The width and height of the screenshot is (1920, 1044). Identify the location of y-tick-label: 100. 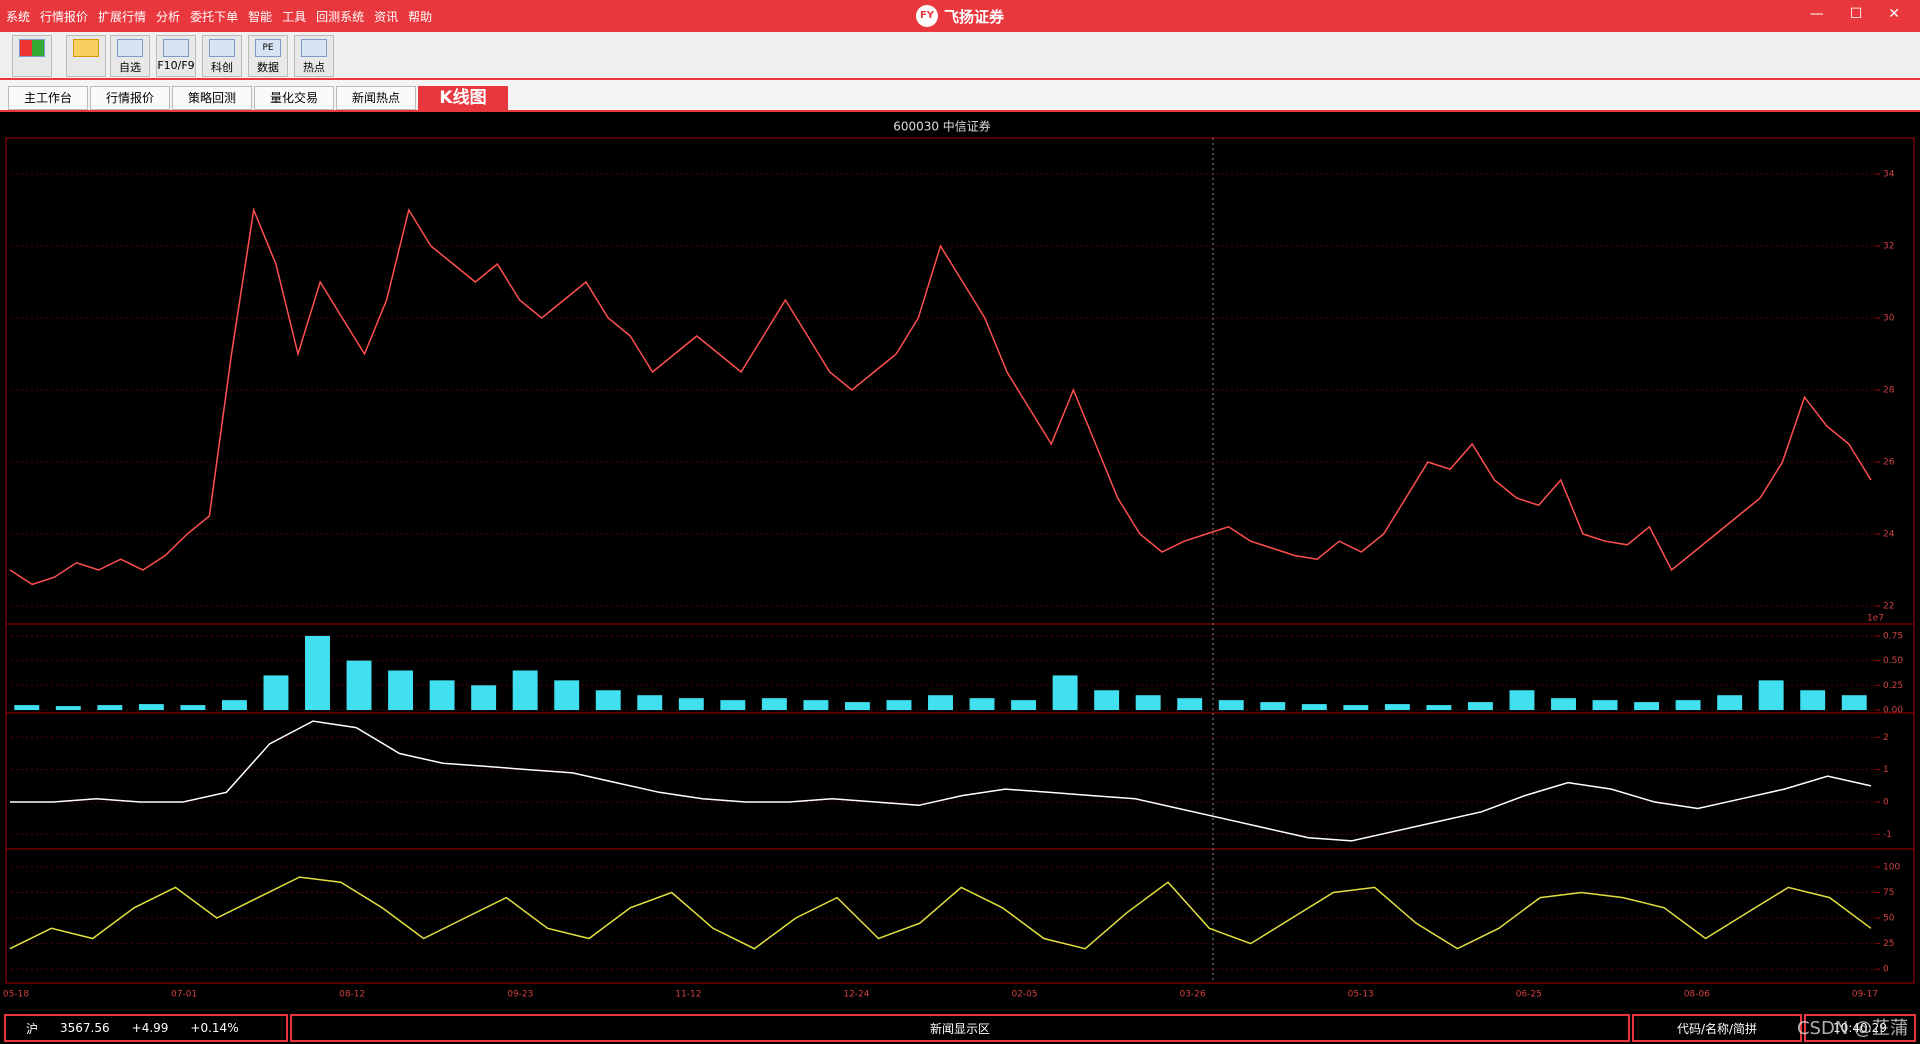
(1891, 867).